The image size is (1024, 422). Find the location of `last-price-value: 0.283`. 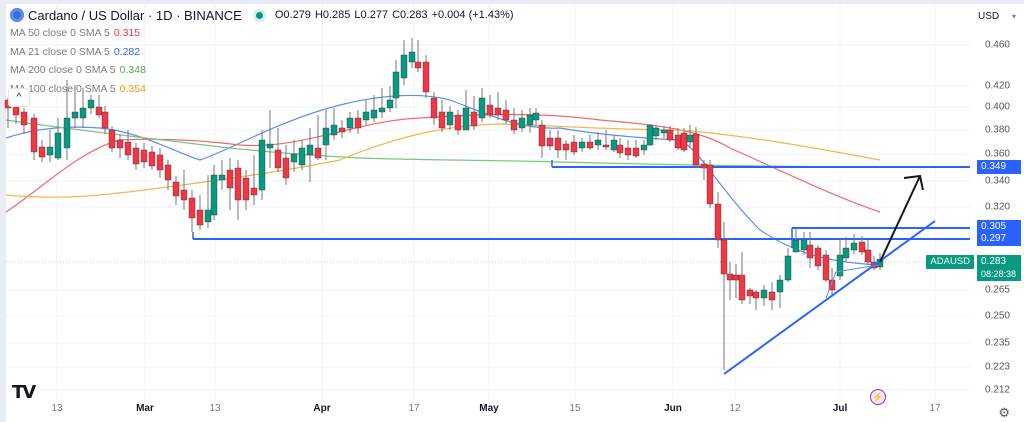

last-price-value: 0.283 is located at coordinates (994, 261).